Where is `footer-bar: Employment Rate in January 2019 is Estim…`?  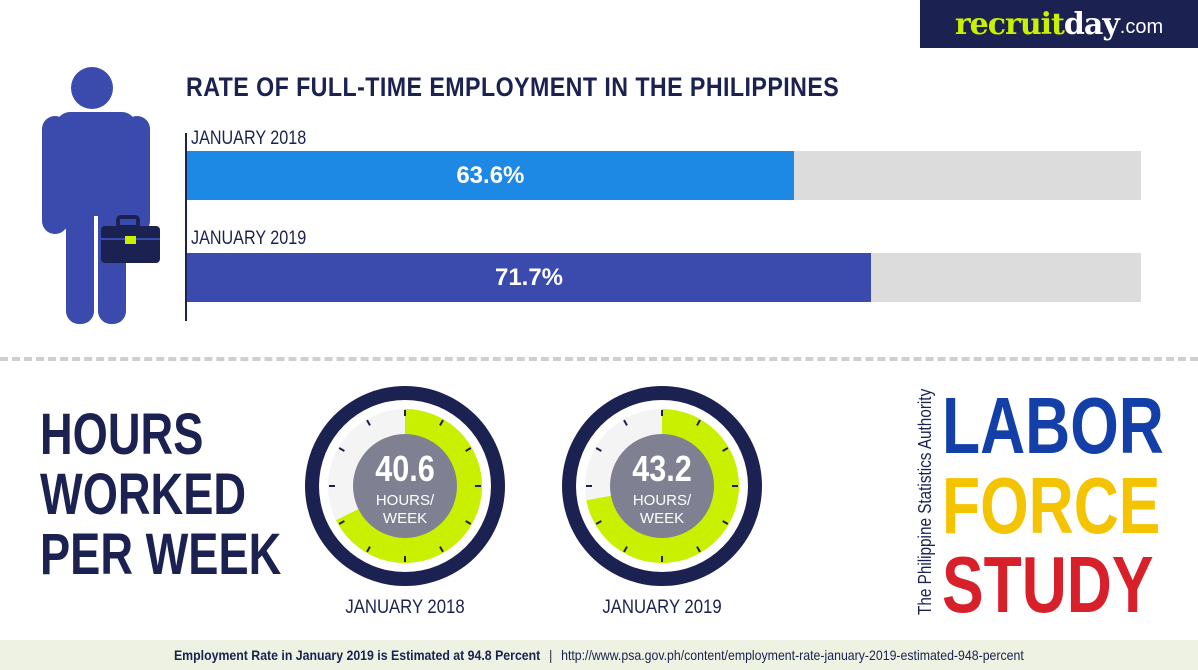
footer-bar: Employment Rate in January 2019 is Estim… is located at coordinates (599, 655).